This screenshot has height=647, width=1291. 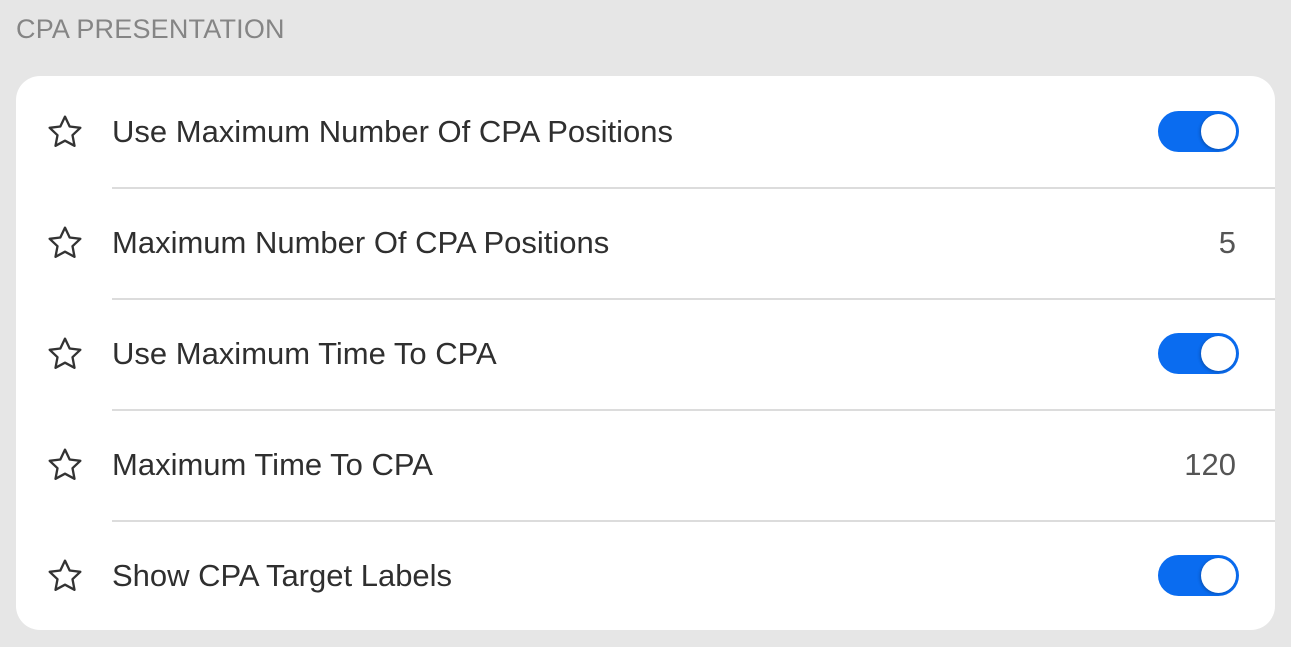 What do you see at coordinates (361, 242) in the screenshot?
I see `setting-label: Maximum Number Of CPA Positions` at bounding box center [361, 242].